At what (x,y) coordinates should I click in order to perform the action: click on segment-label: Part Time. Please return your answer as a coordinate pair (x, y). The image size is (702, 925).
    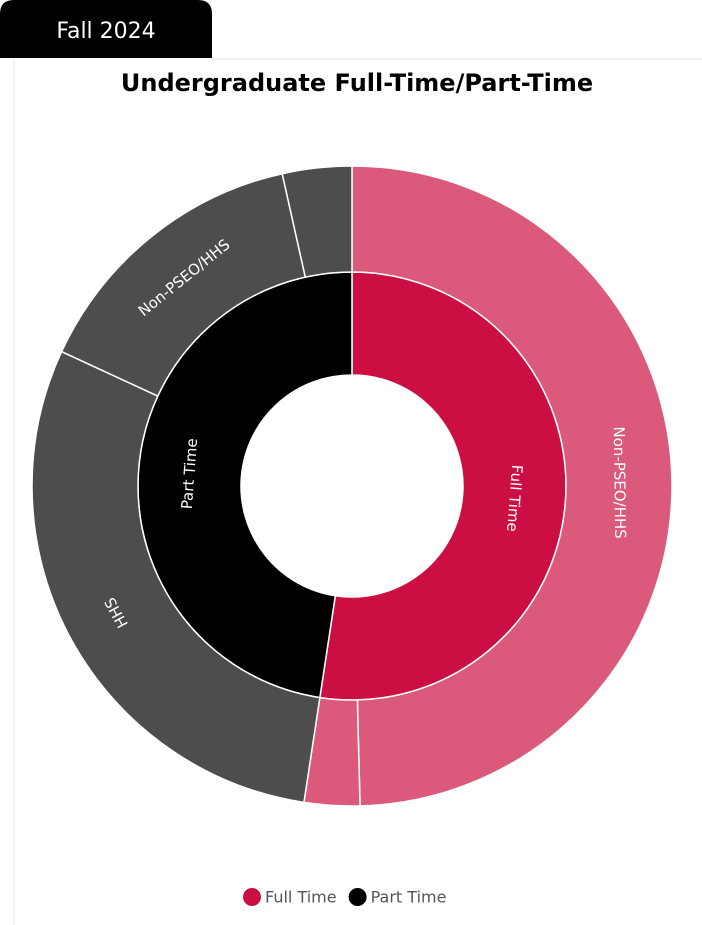
    Looking at the image, I should click on (189, 474).